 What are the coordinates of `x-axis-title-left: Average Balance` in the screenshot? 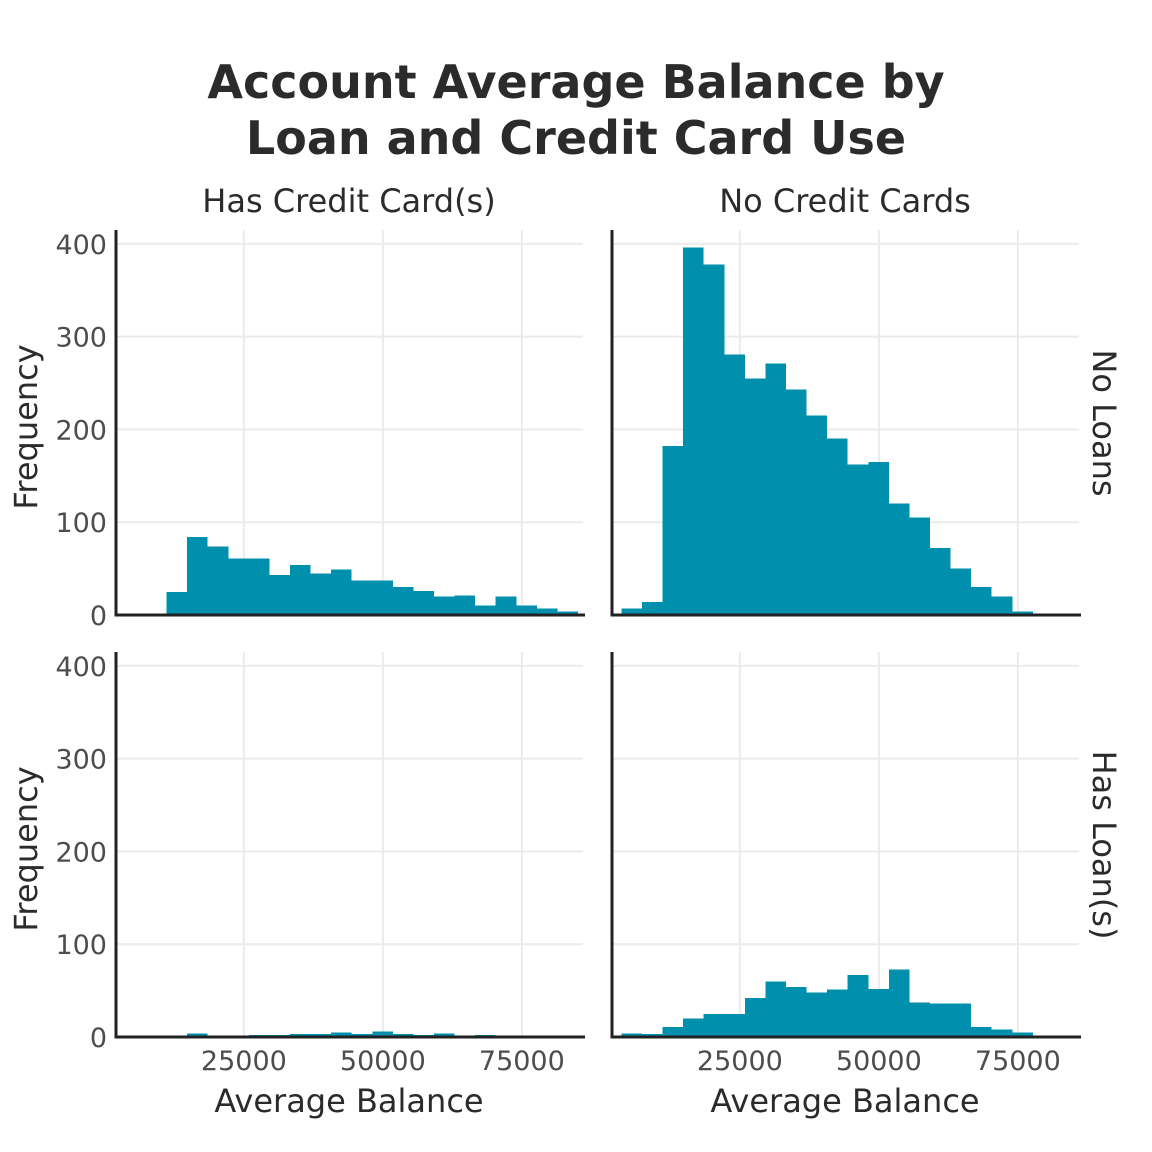 It's located at (348, 1101).